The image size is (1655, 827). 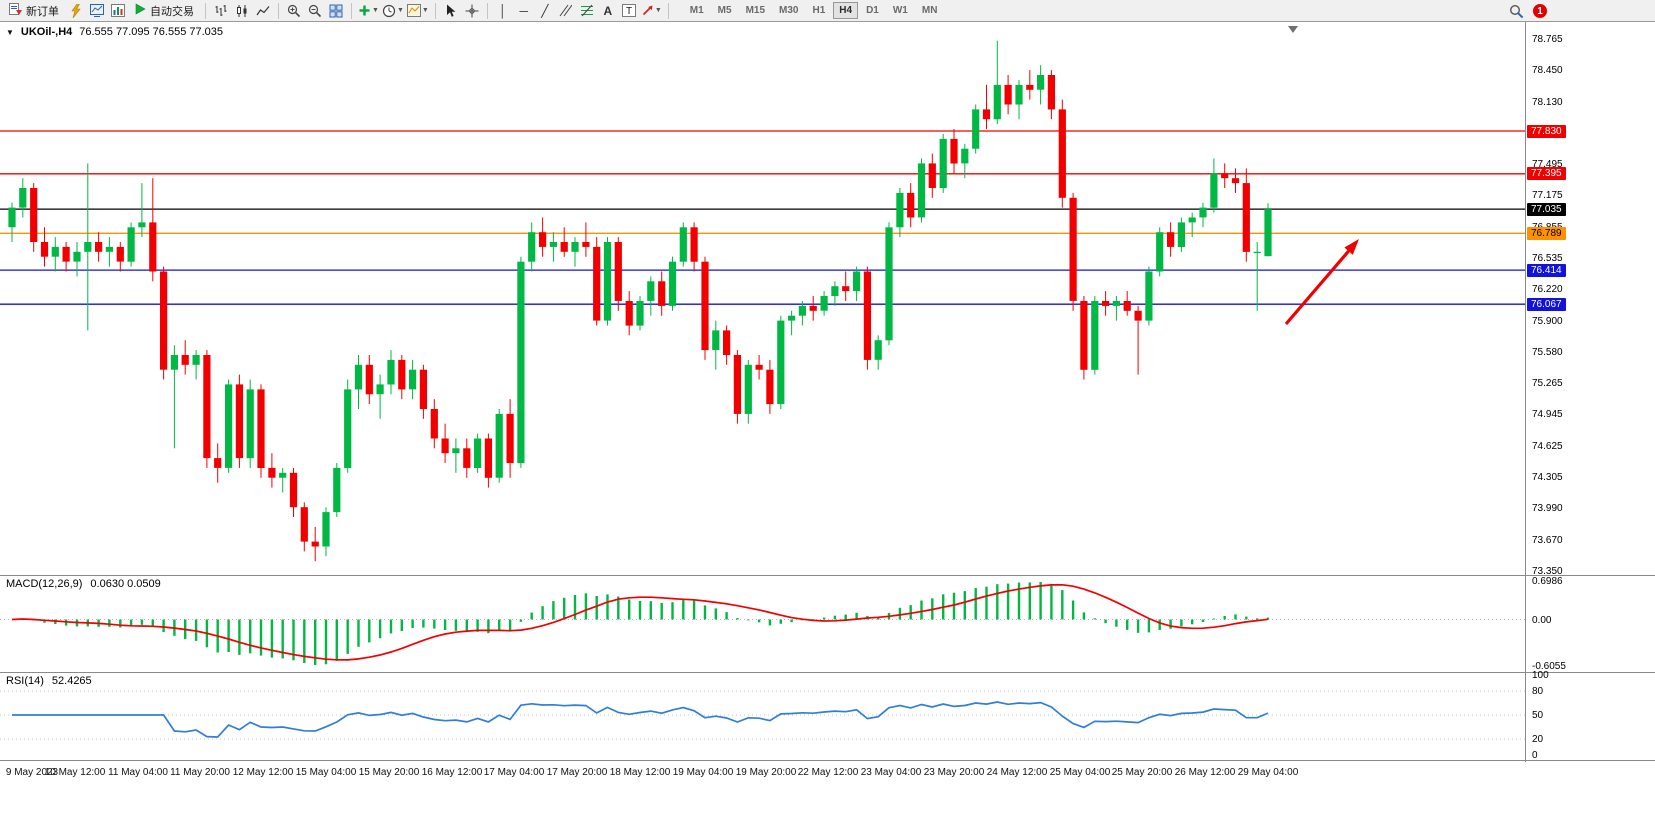 What do you see at coordinates (1017, 772) in the screenshot?
I see `time-label: 24 May 12:00` at bounding box center [1017, 772].